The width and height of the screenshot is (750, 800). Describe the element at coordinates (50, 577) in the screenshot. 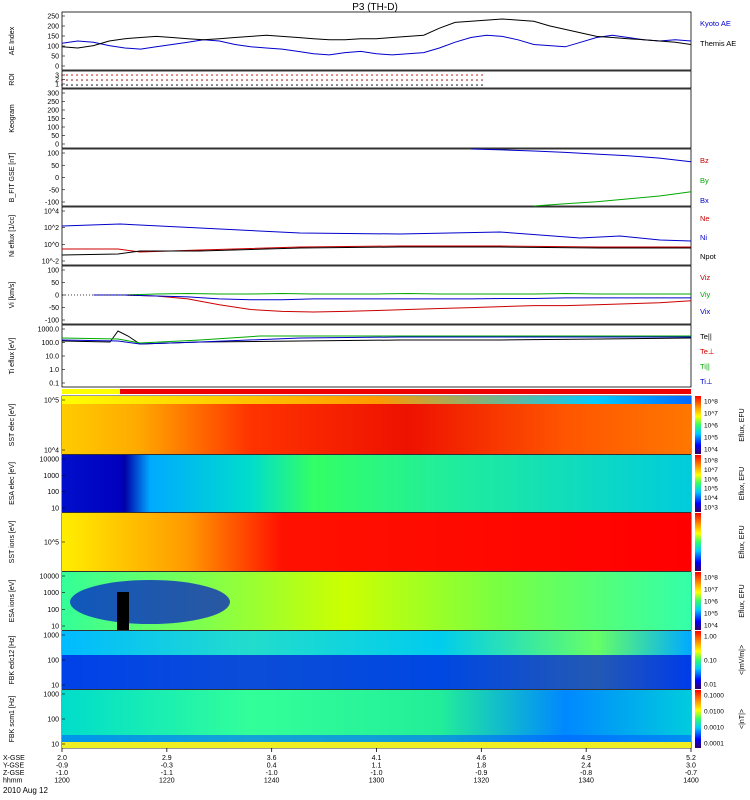

I see `esa_i-ytick: 10000` at that location.